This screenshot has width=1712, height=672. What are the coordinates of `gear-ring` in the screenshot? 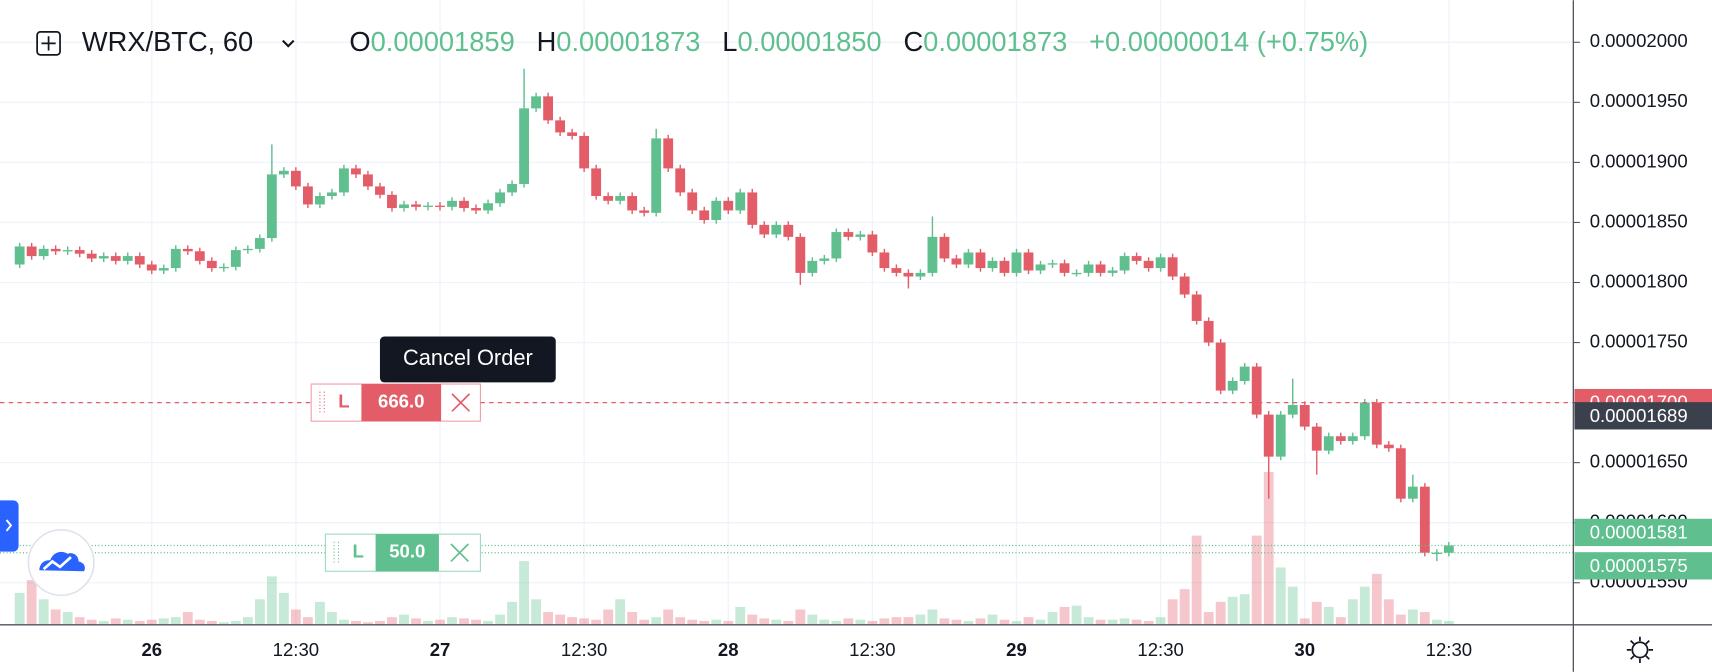 It's located at (1640, 650).